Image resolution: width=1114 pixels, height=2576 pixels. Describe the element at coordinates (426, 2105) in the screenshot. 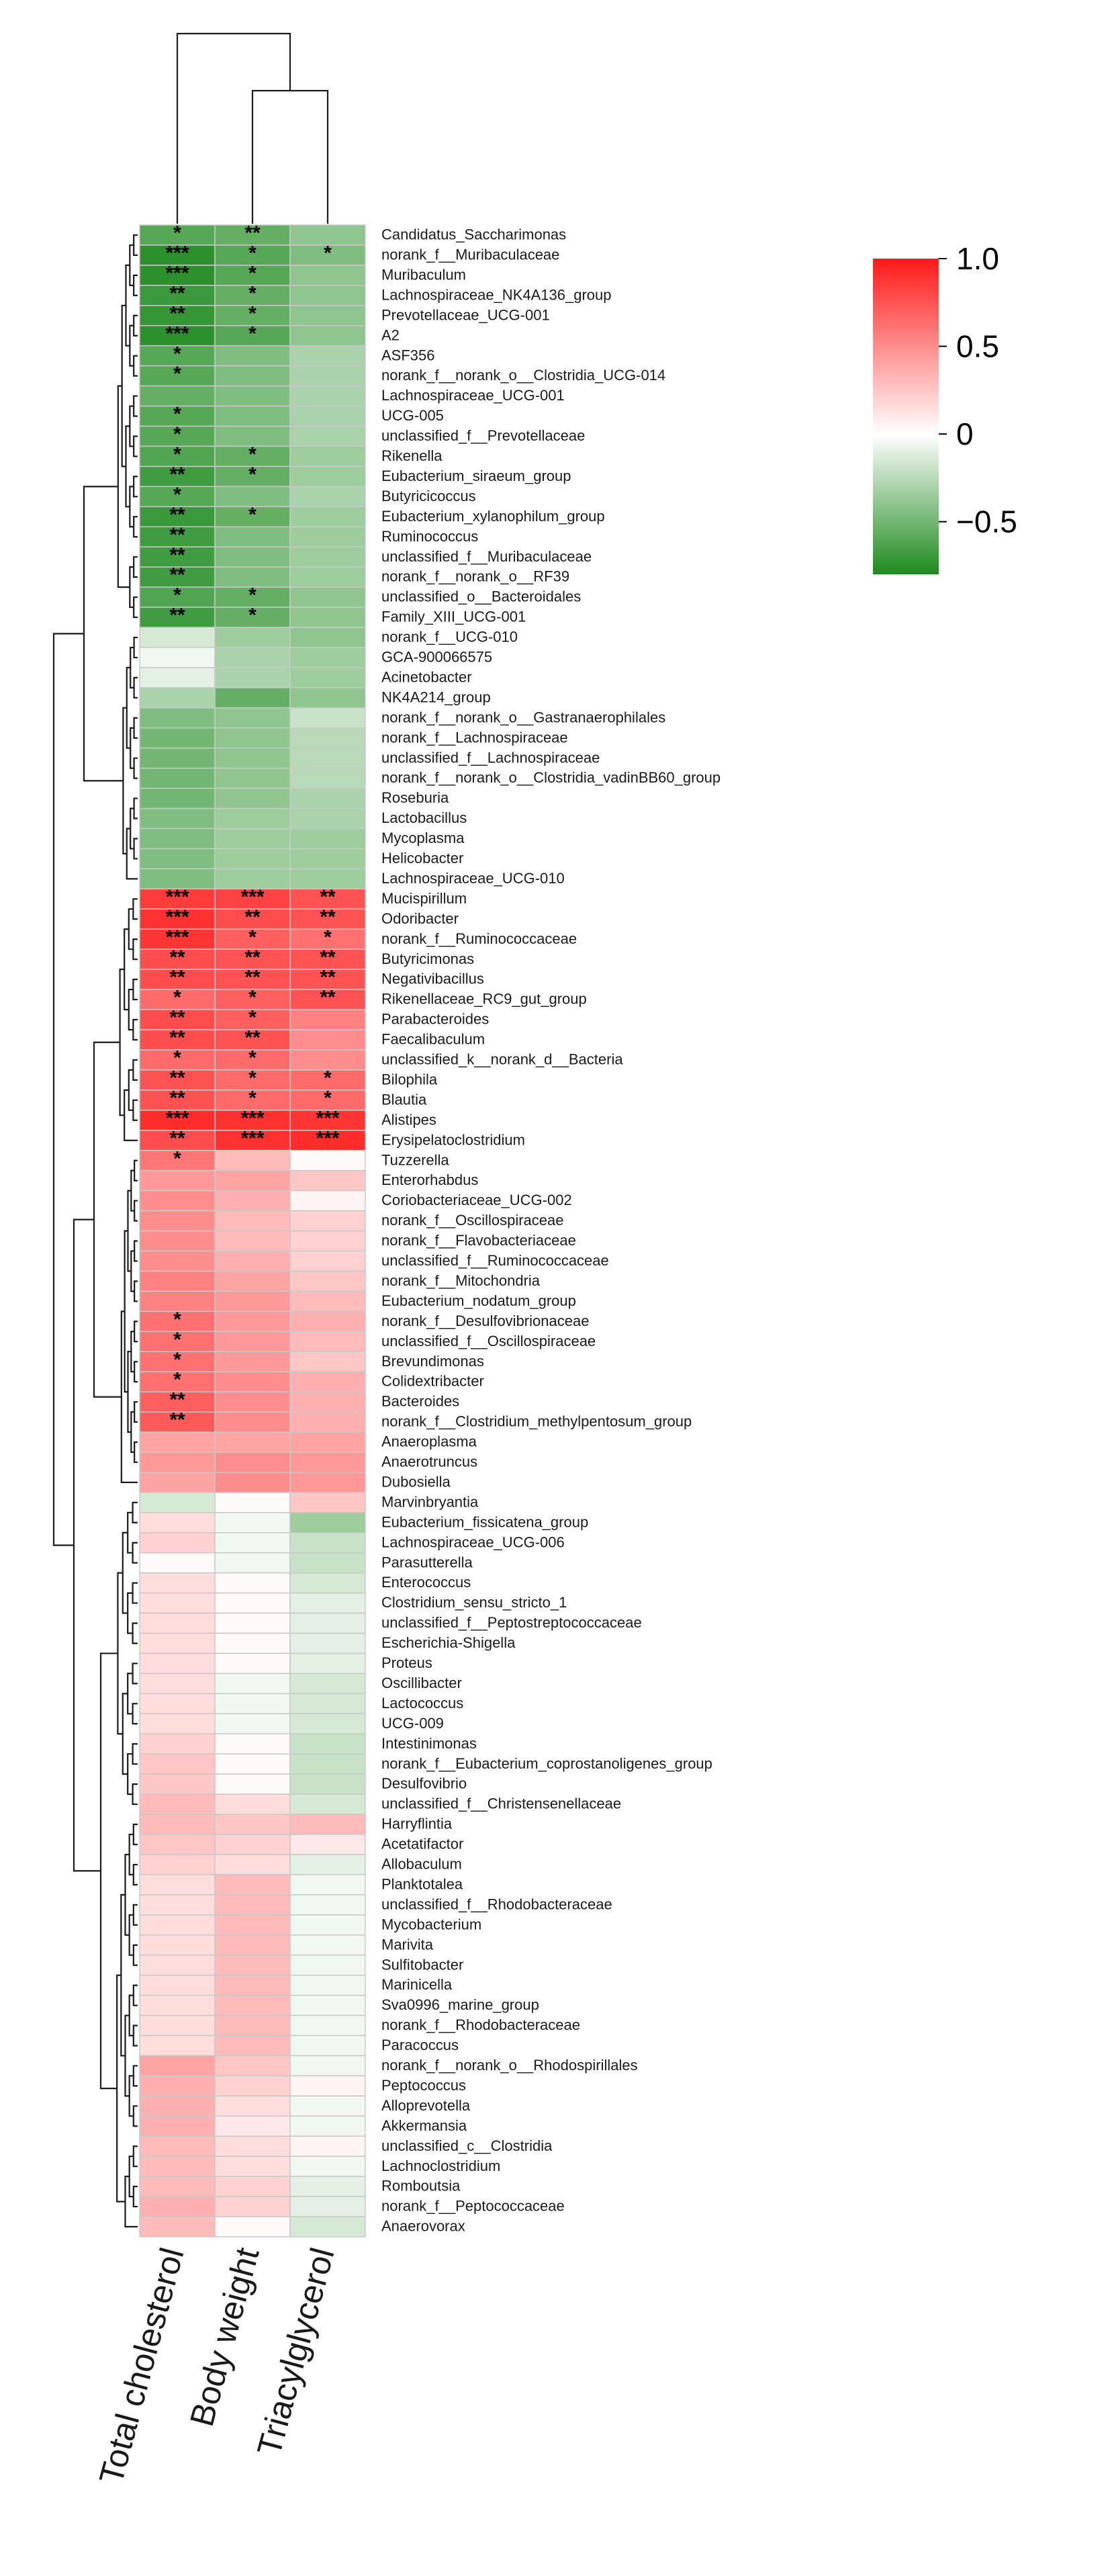

I see `row-label: Alloprevotella` at that location.